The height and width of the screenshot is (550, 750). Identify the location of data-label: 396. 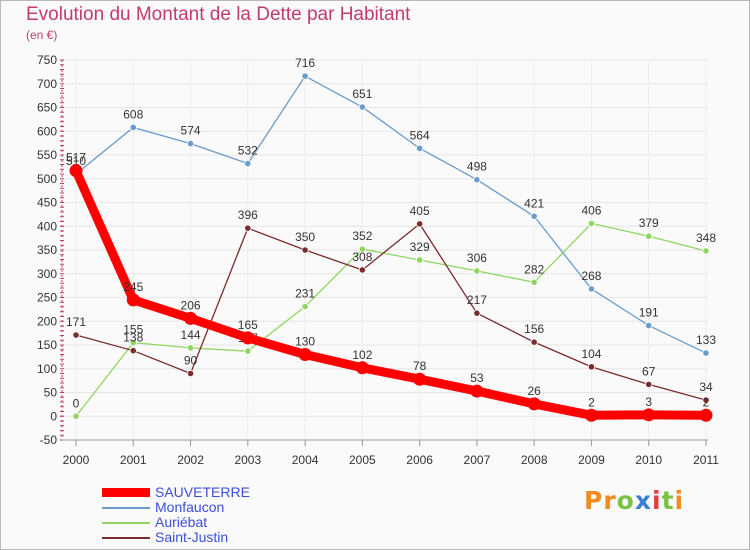
(248, 215).